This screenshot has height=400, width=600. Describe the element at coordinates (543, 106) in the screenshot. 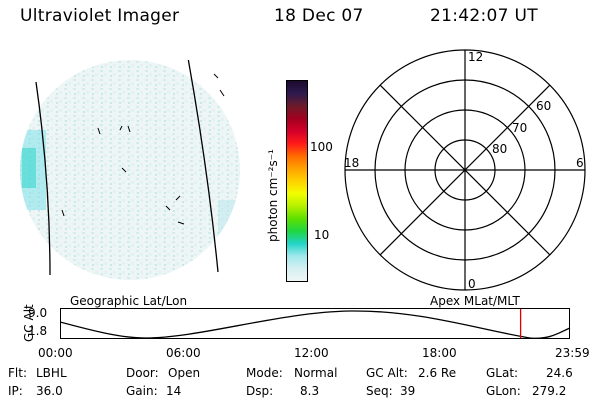

I see `lat-label-60: 60` at that location.